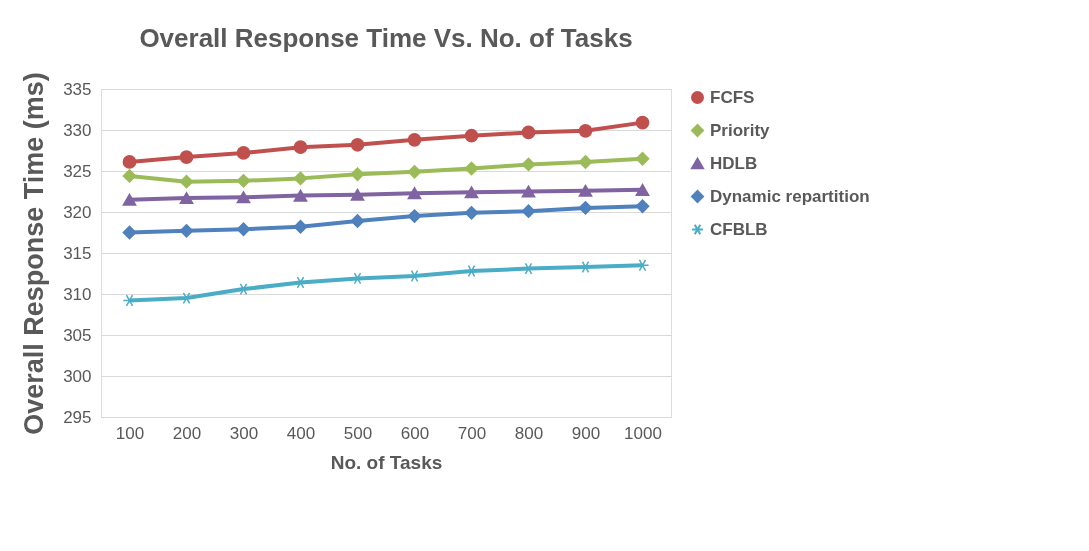 The width and height of the screenshot is (1089, 551). Describe the element at coordinates (77, 417) in the screenshot. I see `y-tick-label: 295` at that location.